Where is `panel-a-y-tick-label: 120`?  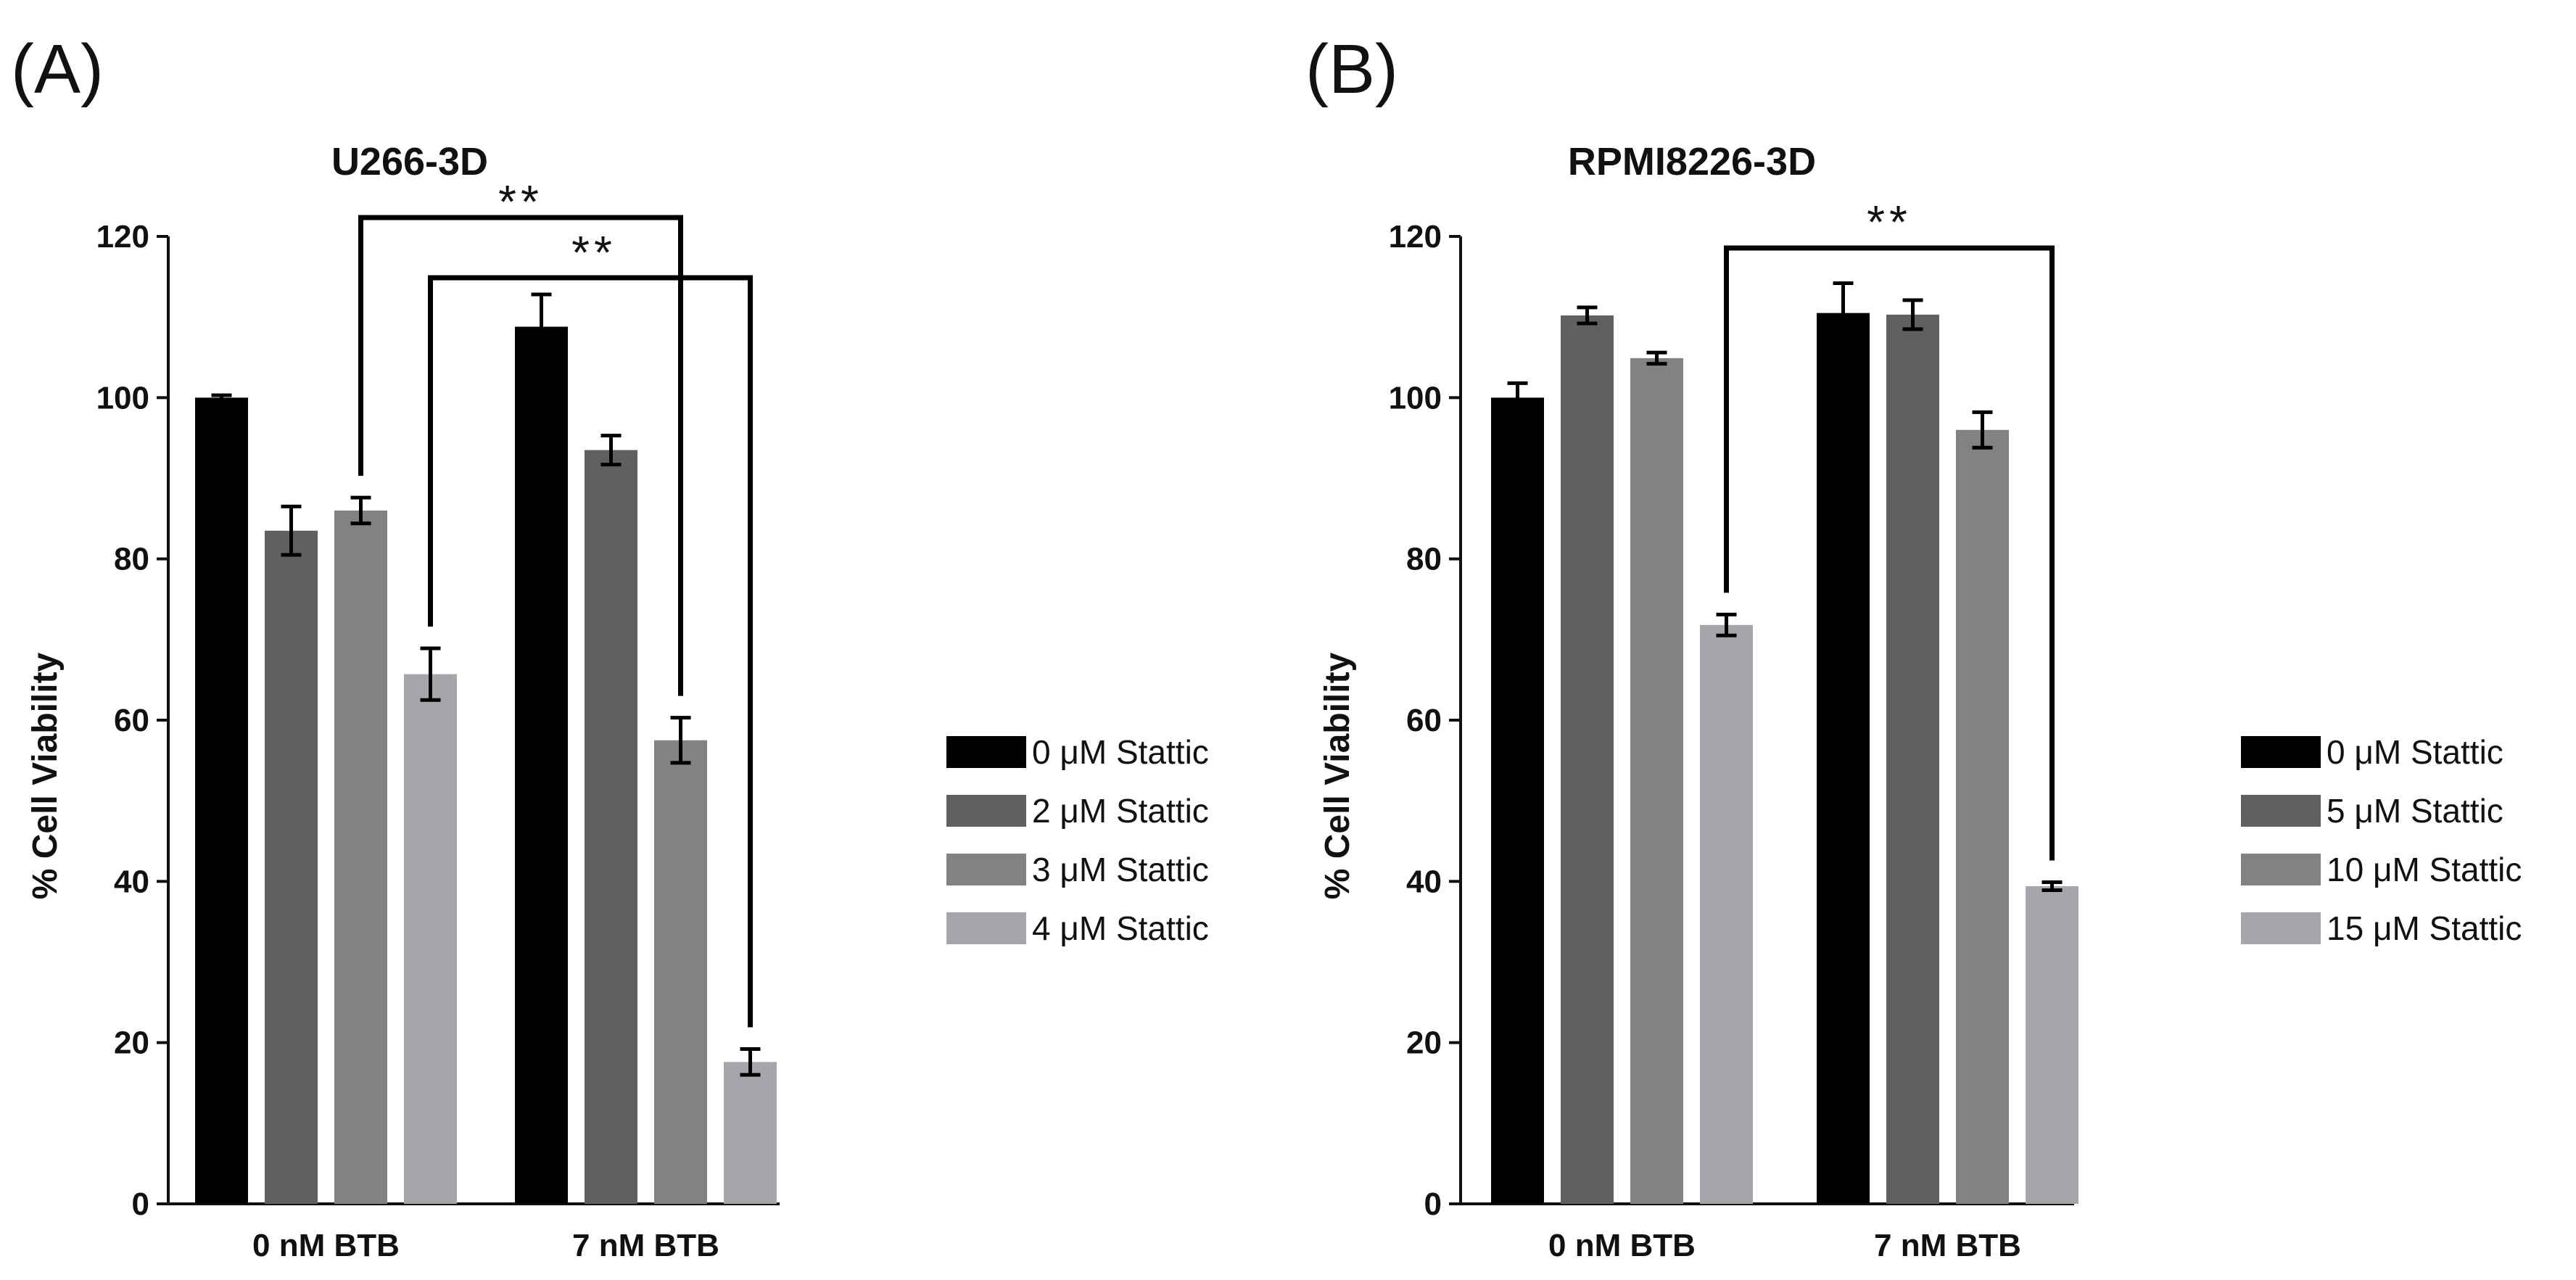
panel-a-y-tick-label: 120 is located at coordinates (123, 237).